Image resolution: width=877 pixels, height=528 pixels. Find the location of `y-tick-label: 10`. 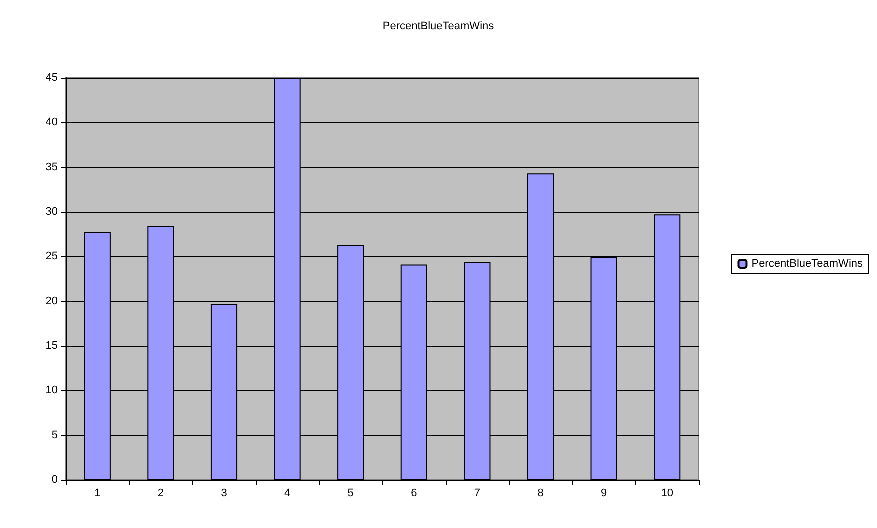

y-tick-label: 10 is located at coordinates (52, 390).